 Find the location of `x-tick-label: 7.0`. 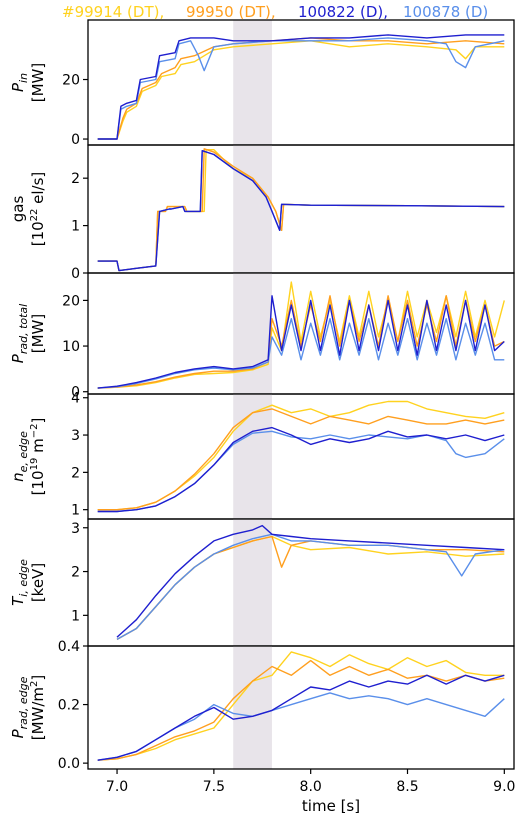

x-tick-label: 7.0 is located at coordinates (117, 787).